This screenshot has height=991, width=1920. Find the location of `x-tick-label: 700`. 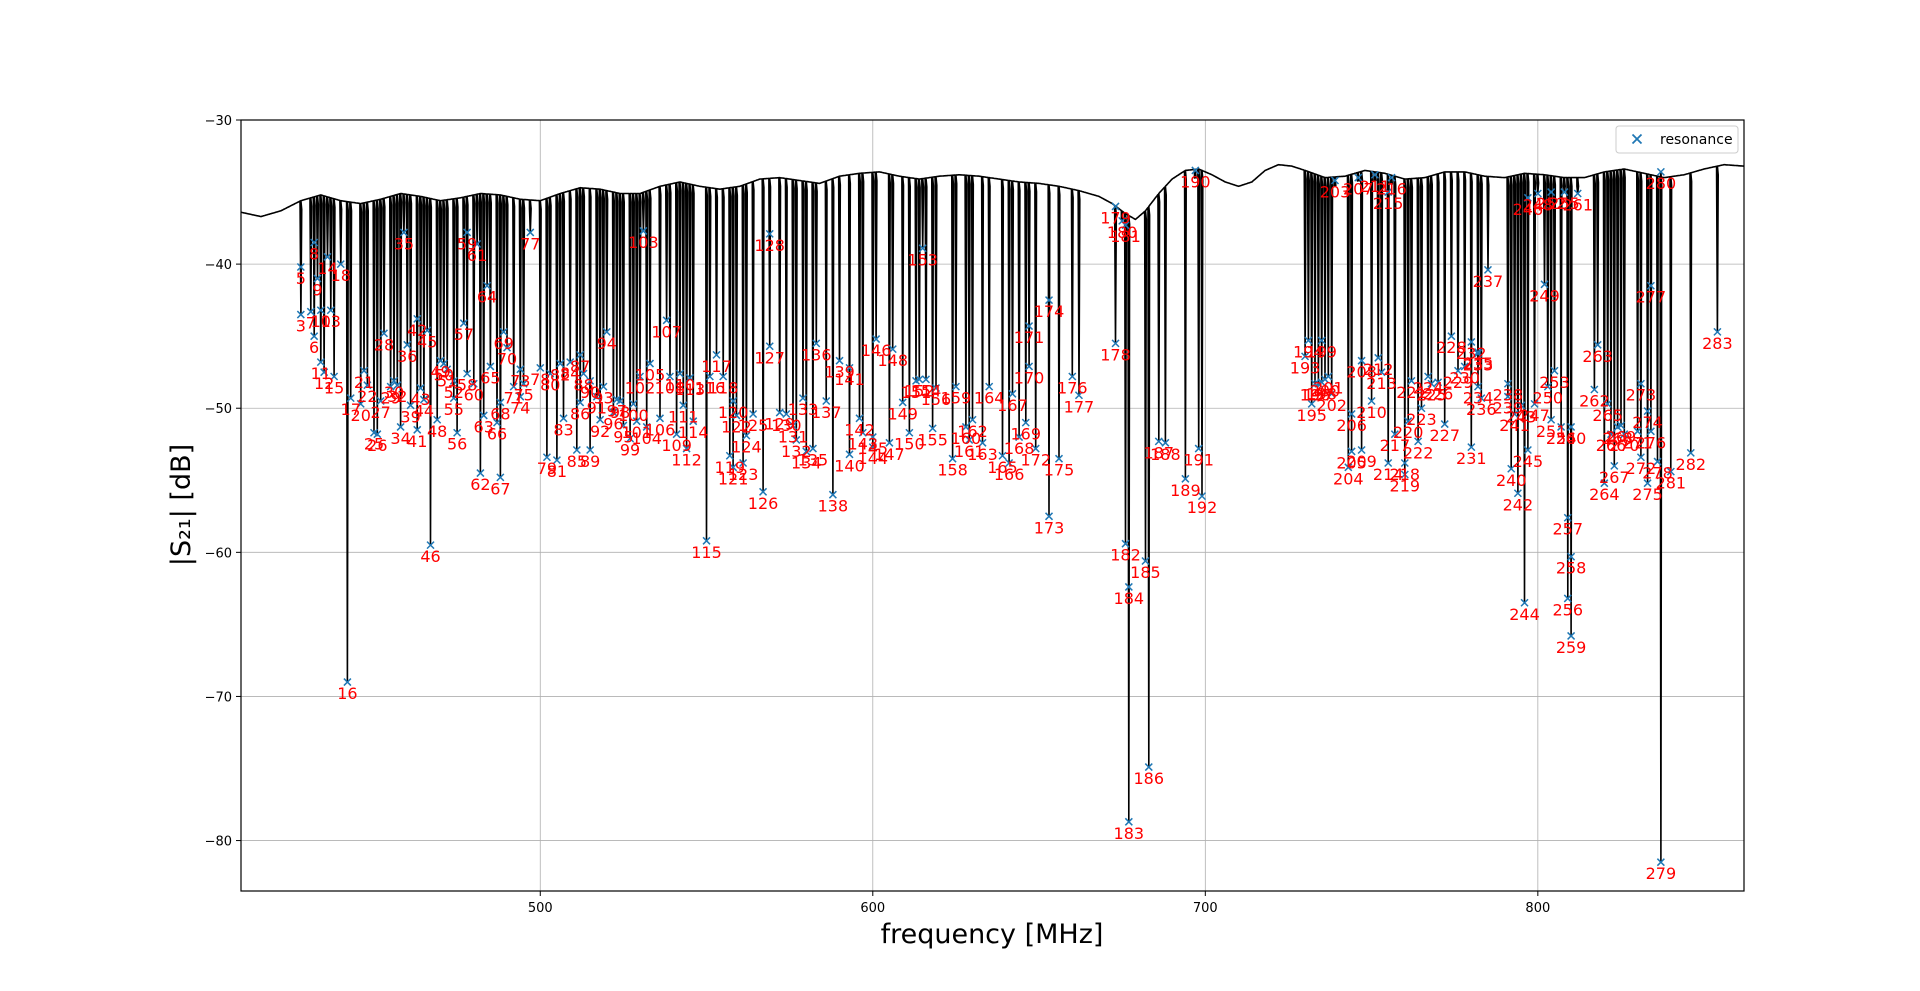

x-tick-label: 700 is located at coordinates (1205, 908).